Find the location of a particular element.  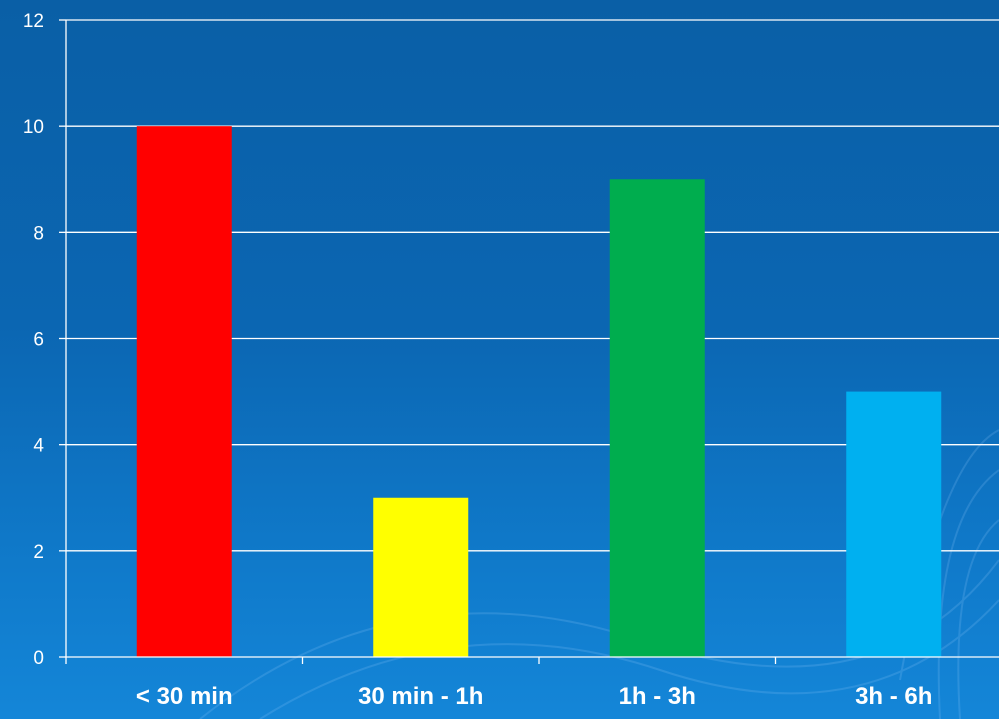

y-tick-label: 2 is located at coordinates (38, 552).